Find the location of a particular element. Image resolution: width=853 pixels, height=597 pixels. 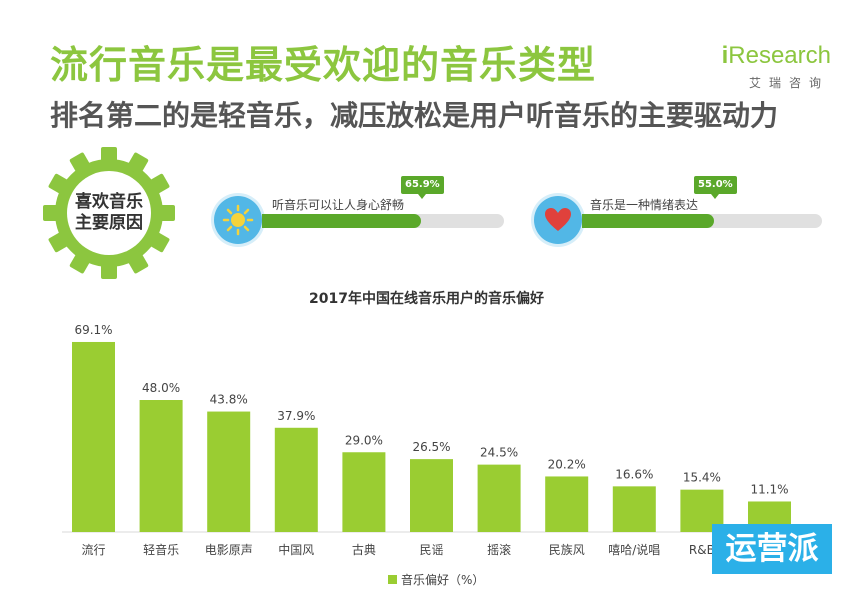

iresearch-logo: iResearch 艾瑞咨询 is located at coordinates (775, 67).